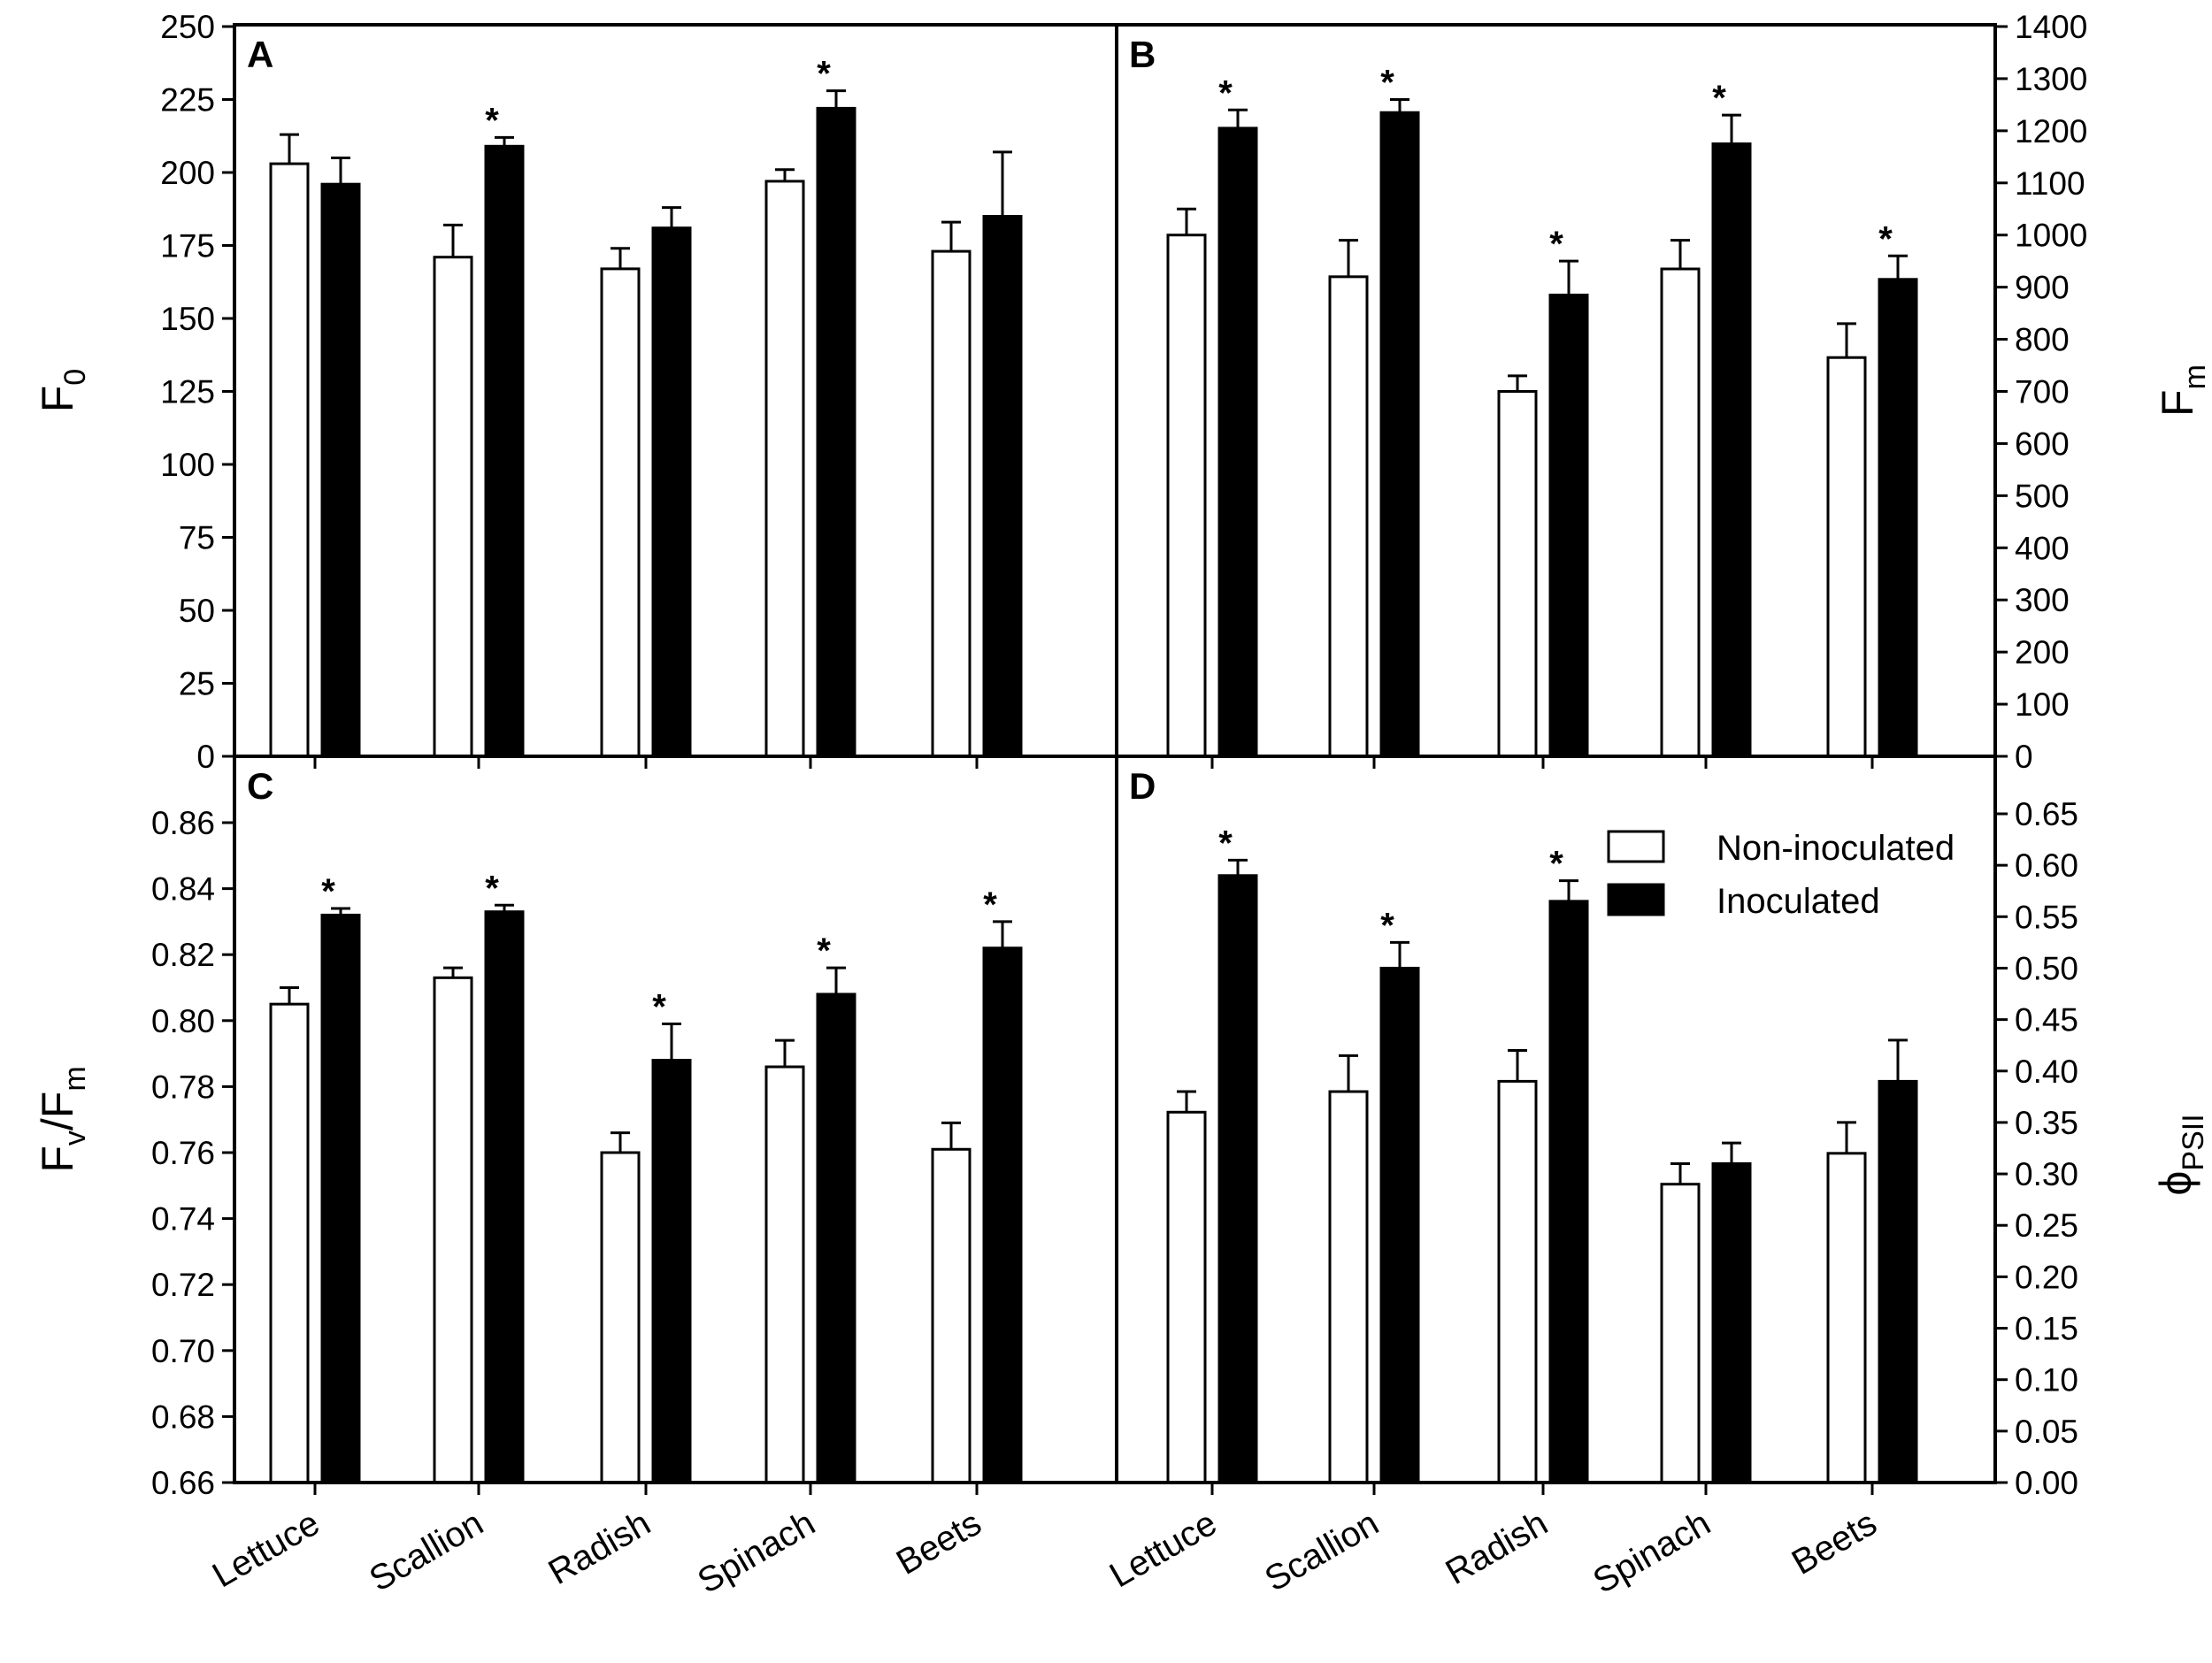 Image resolution: width=2212 pixels, height=1663 pixels. I want to click on y-tick-label: 0.68, so click(183, 1417).